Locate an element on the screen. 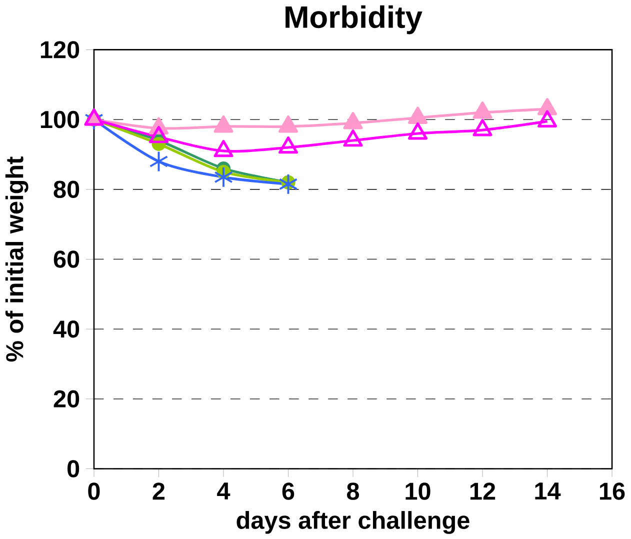 This screenshot has height=539, width=631. y-tick-label: 120 is located at coordinates (60, 49).